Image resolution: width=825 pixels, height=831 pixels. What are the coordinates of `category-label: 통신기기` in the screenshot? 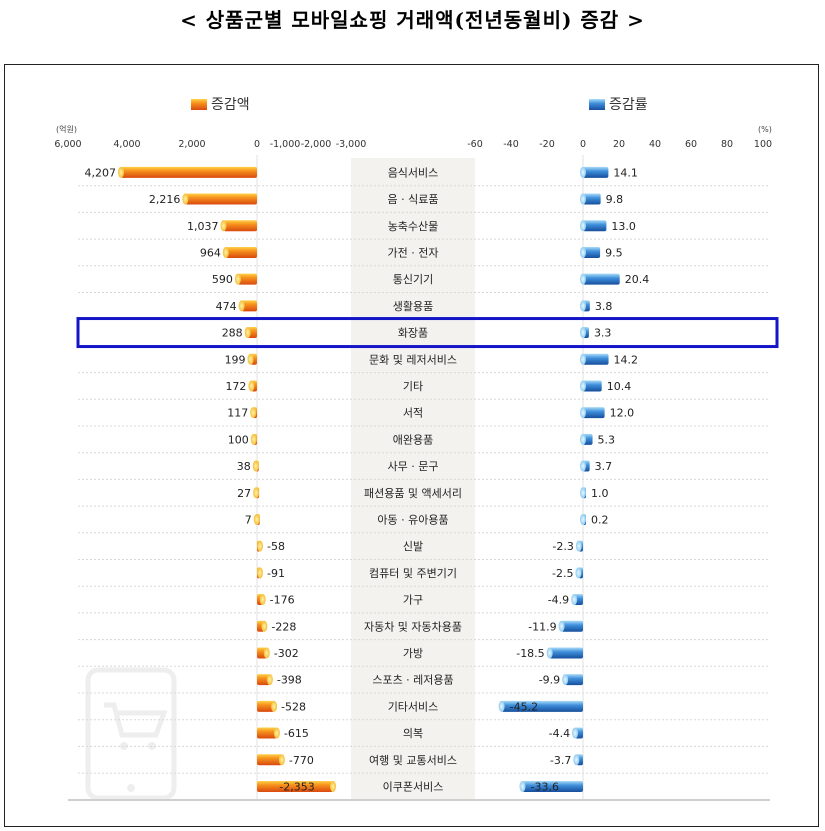 It's located at (413, 279).